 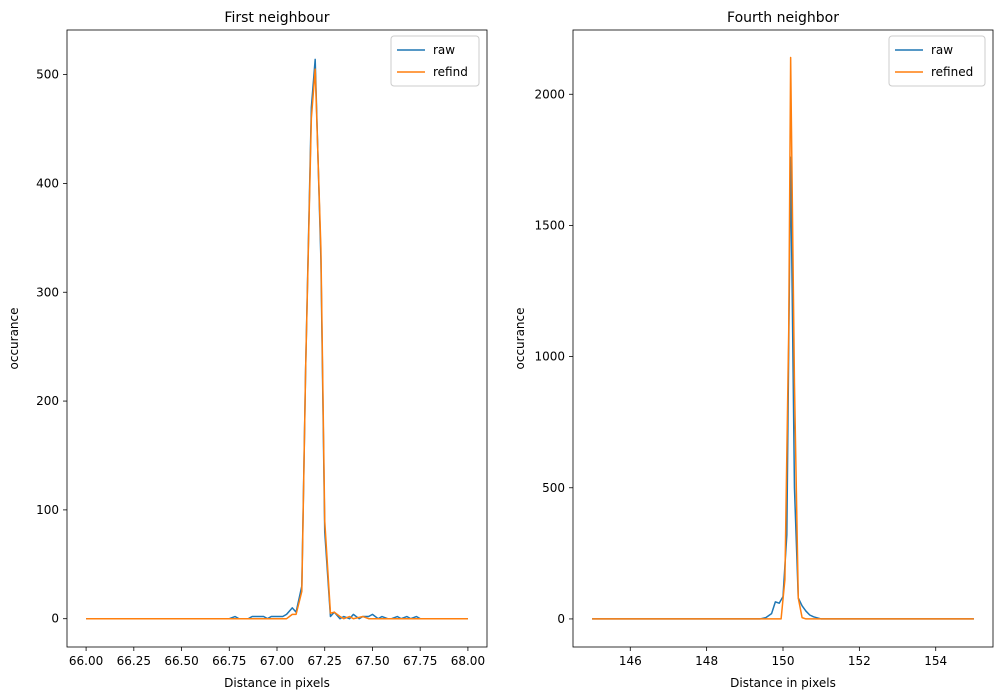 I want to click on y-tick-label: 200, so click(x=47, y=401).